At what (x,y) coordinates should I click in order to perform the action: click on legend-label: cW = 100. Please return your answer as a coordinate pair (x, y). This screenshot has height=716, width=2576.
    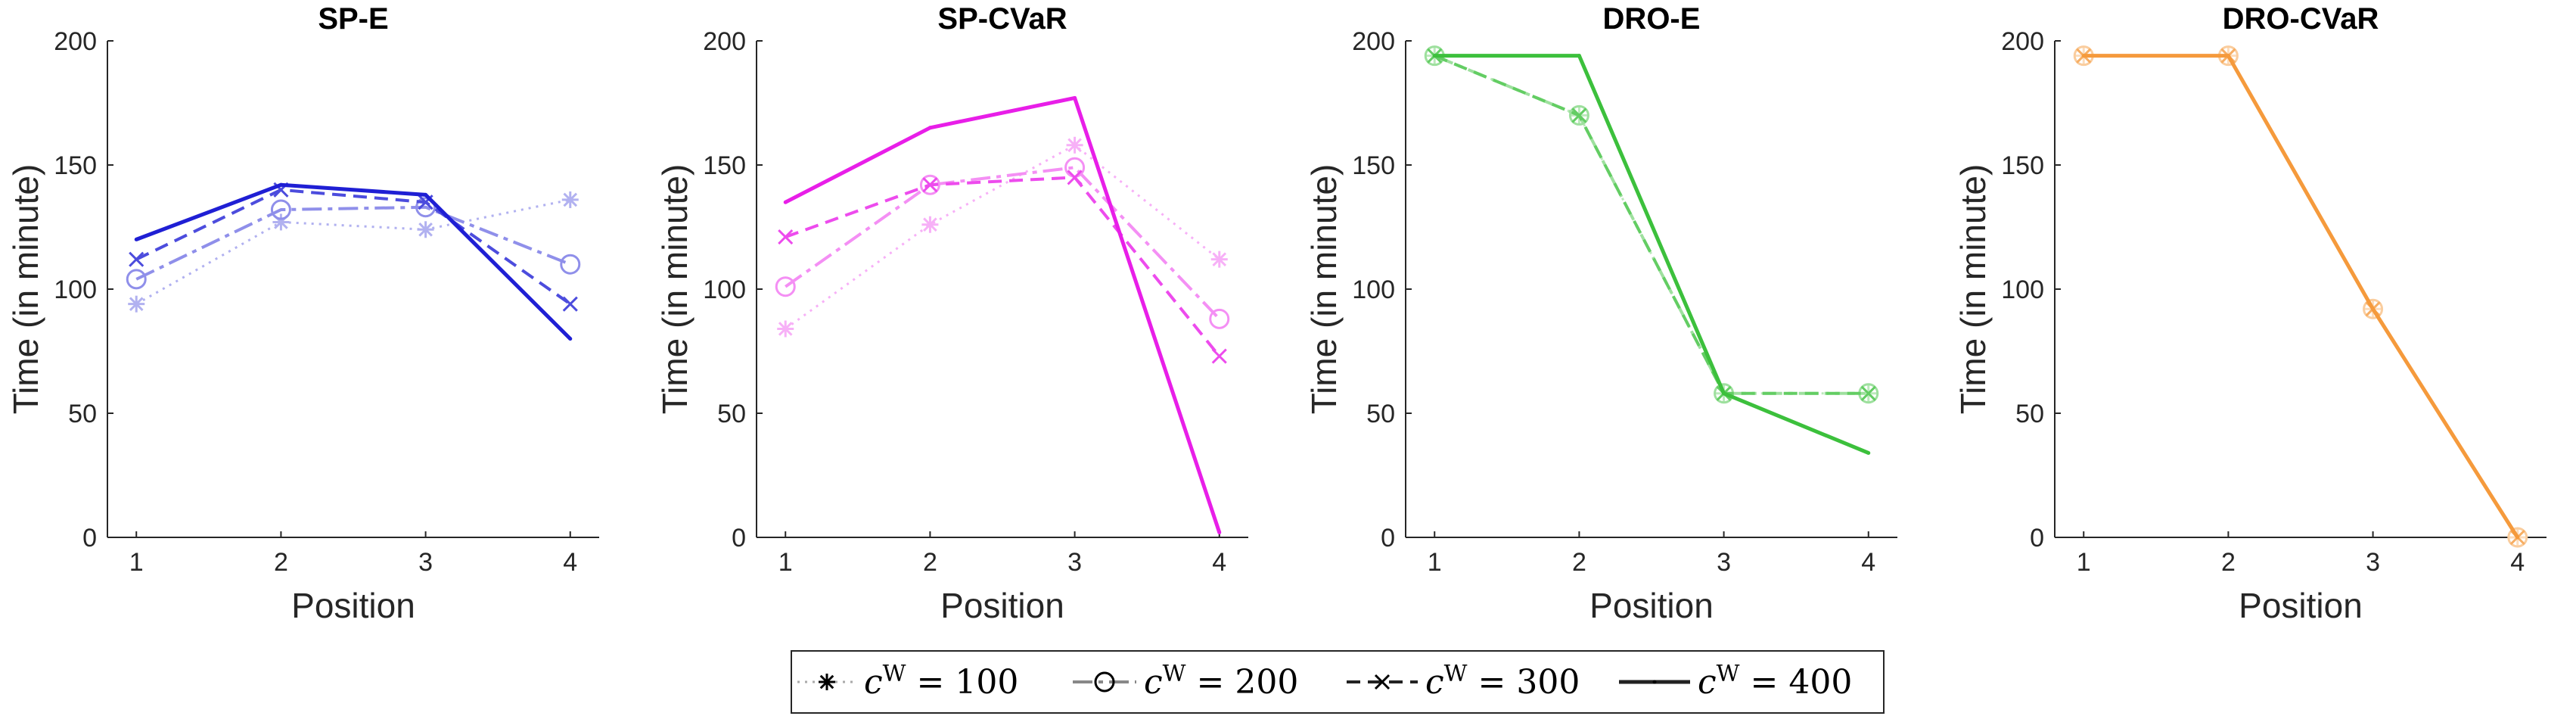
    Looking at the image, I should click on (941, 681).